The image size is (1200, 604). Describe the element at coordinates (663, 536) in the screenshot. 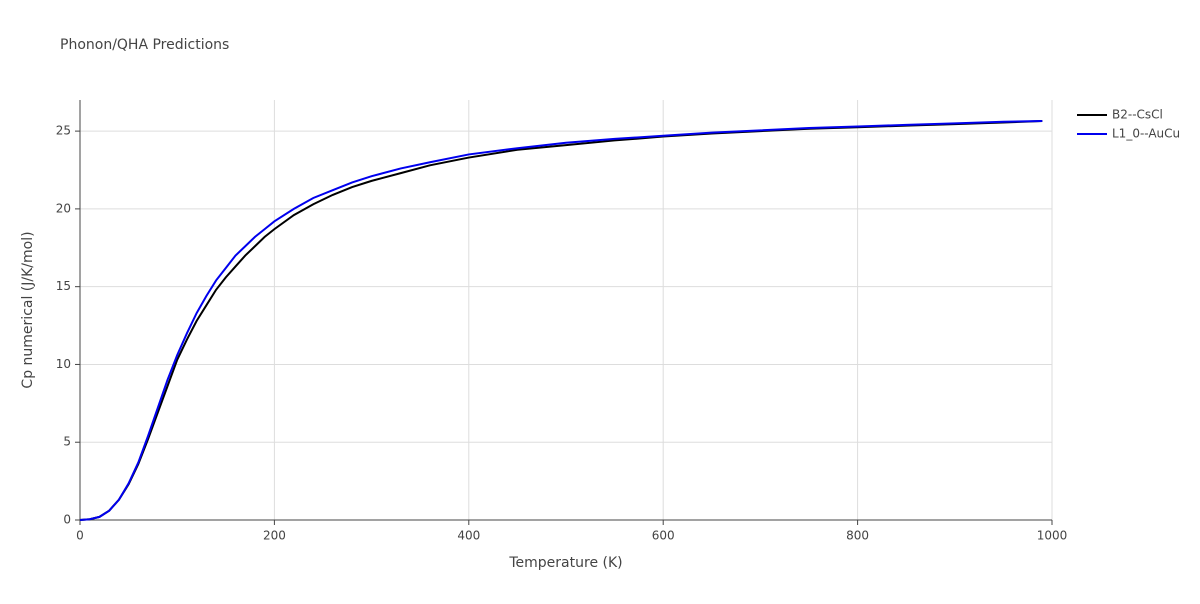

I see `x-tick-label: 600` at that location.